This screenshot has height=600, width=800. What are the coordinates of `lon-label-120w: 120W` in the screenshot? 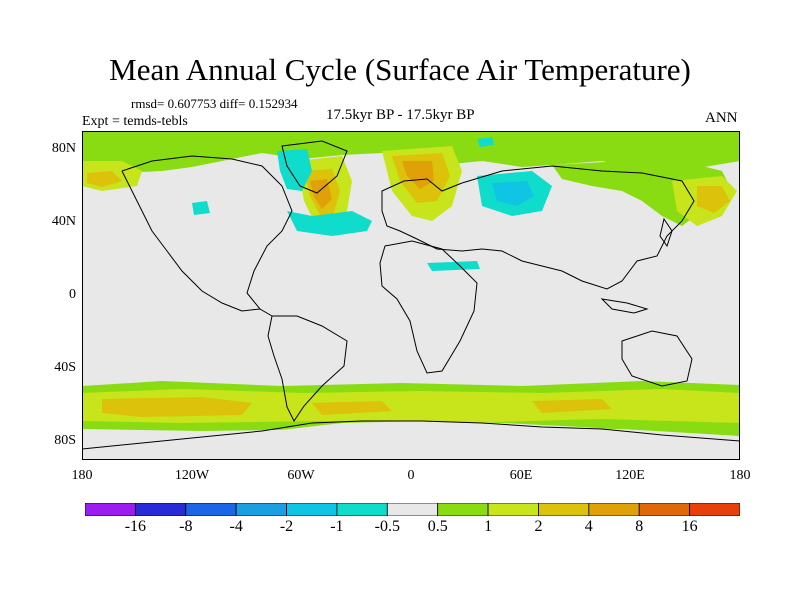 It's located at (192, 475).